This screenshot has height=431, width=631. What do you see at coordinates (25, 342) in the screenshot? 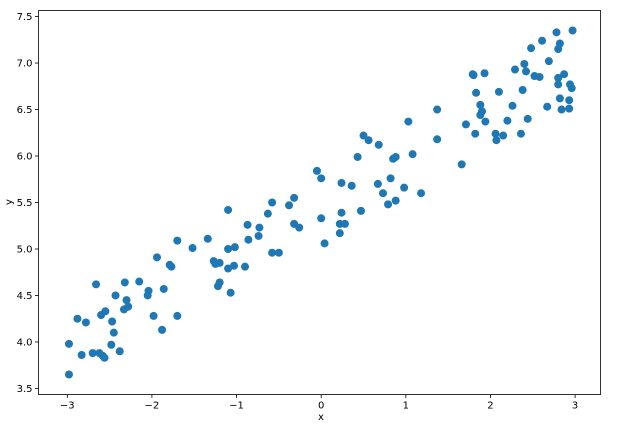
I see `y-tick-label: 4.0` at bounding box center [25, 342].